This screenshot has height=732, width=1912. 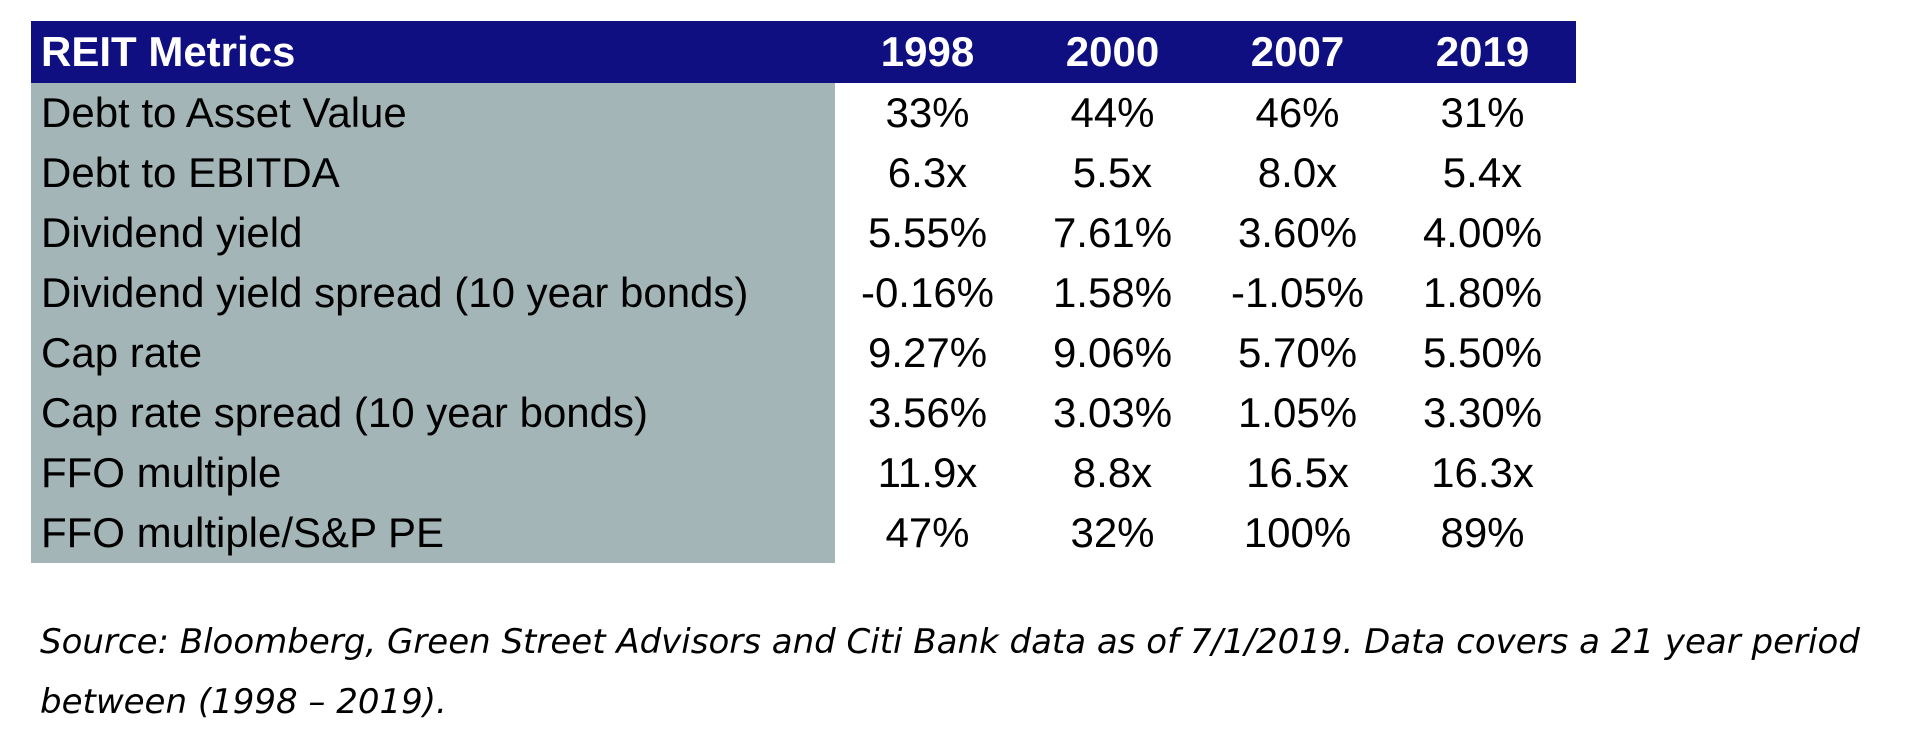 I want to click on metric-value: 8.8x, so click(x=1112, y=472).